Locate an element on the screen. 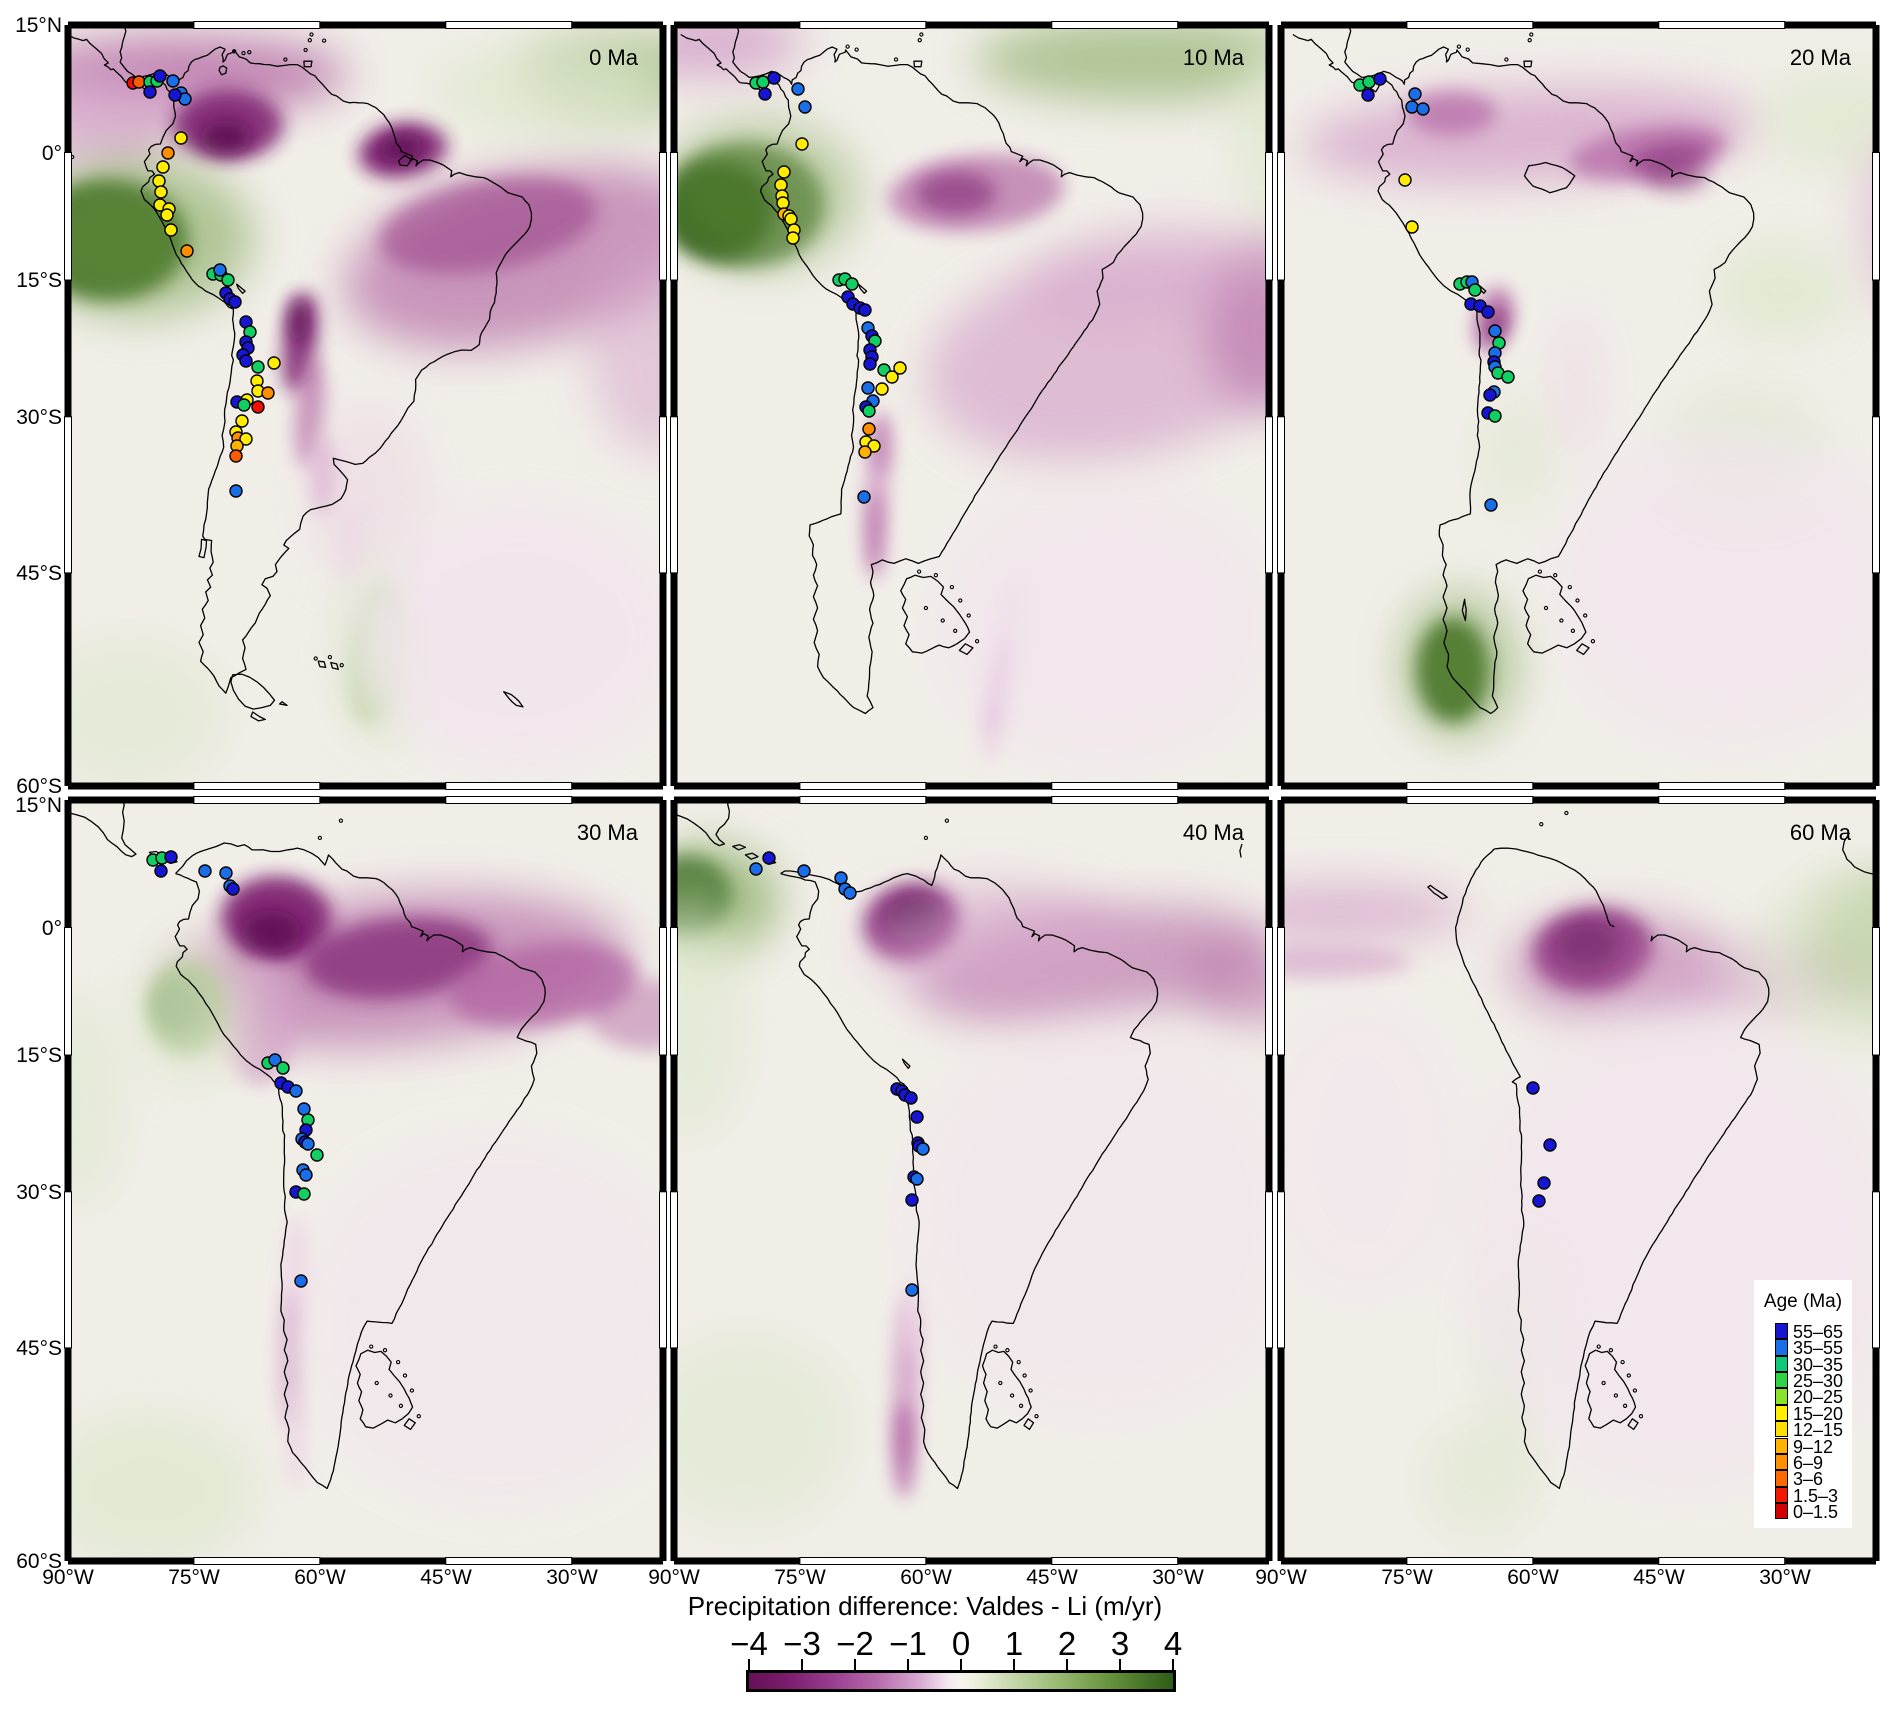 The image size is (1892, 1710). svg-text: 10 Ma is located at coordinates (1214, 57).